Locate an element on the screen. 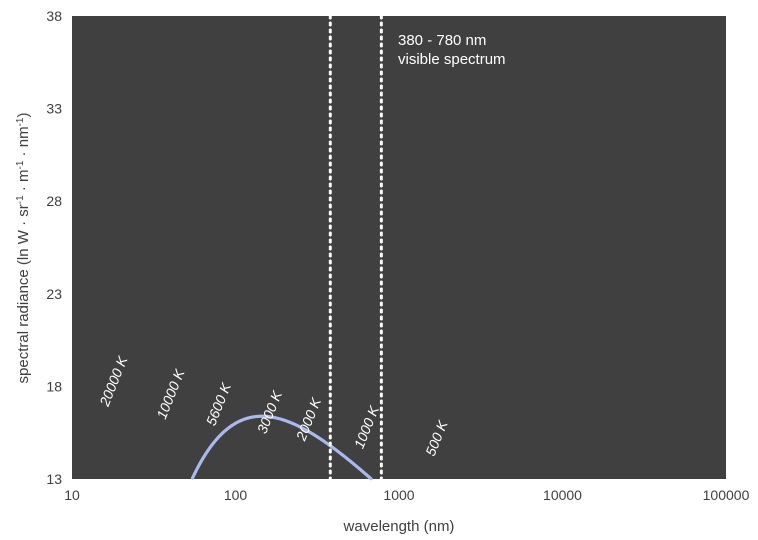 The image size is (758, 540). visible-band-note-line2: visible spectrum is located at coordinates (452, 59).